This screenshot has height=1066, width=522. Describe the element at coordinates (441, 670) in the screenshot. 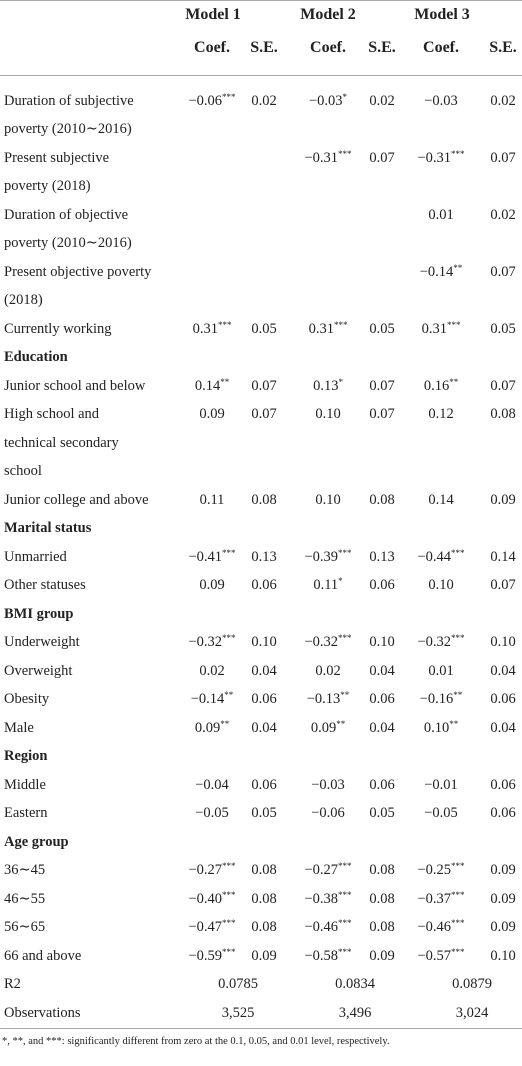

I see `cell: 0.01` at that location.